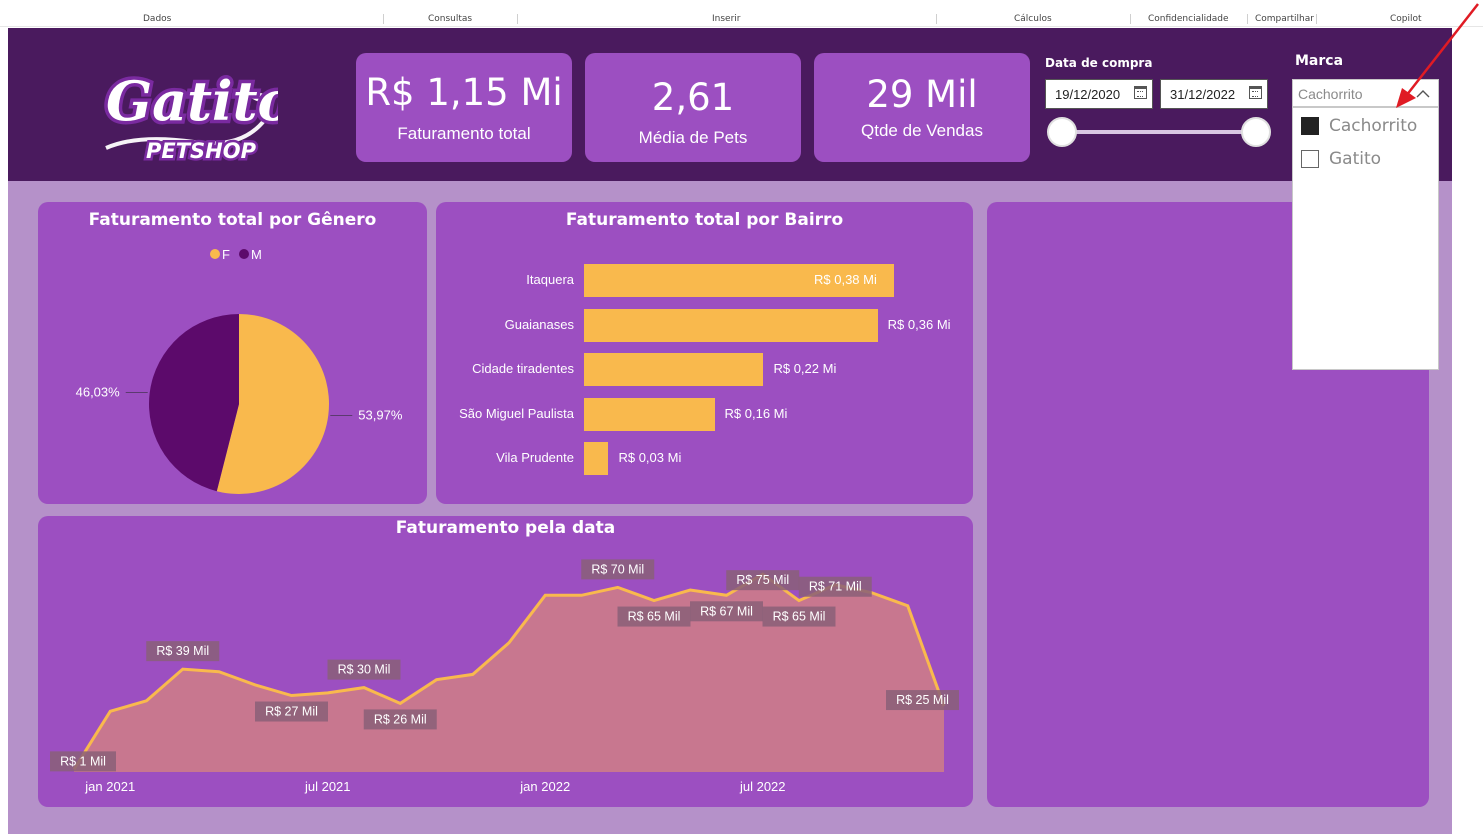 This screenshot has width=1483, height=835. I want to click on area-data-label-text: R$ 67 Mil, so click(726, 611).